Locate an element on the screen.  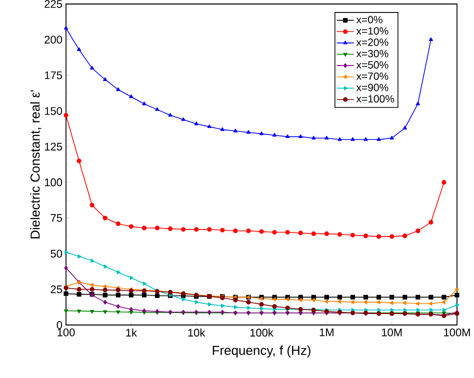
x-tick-label: 10k is located at coordinates (197, 332).